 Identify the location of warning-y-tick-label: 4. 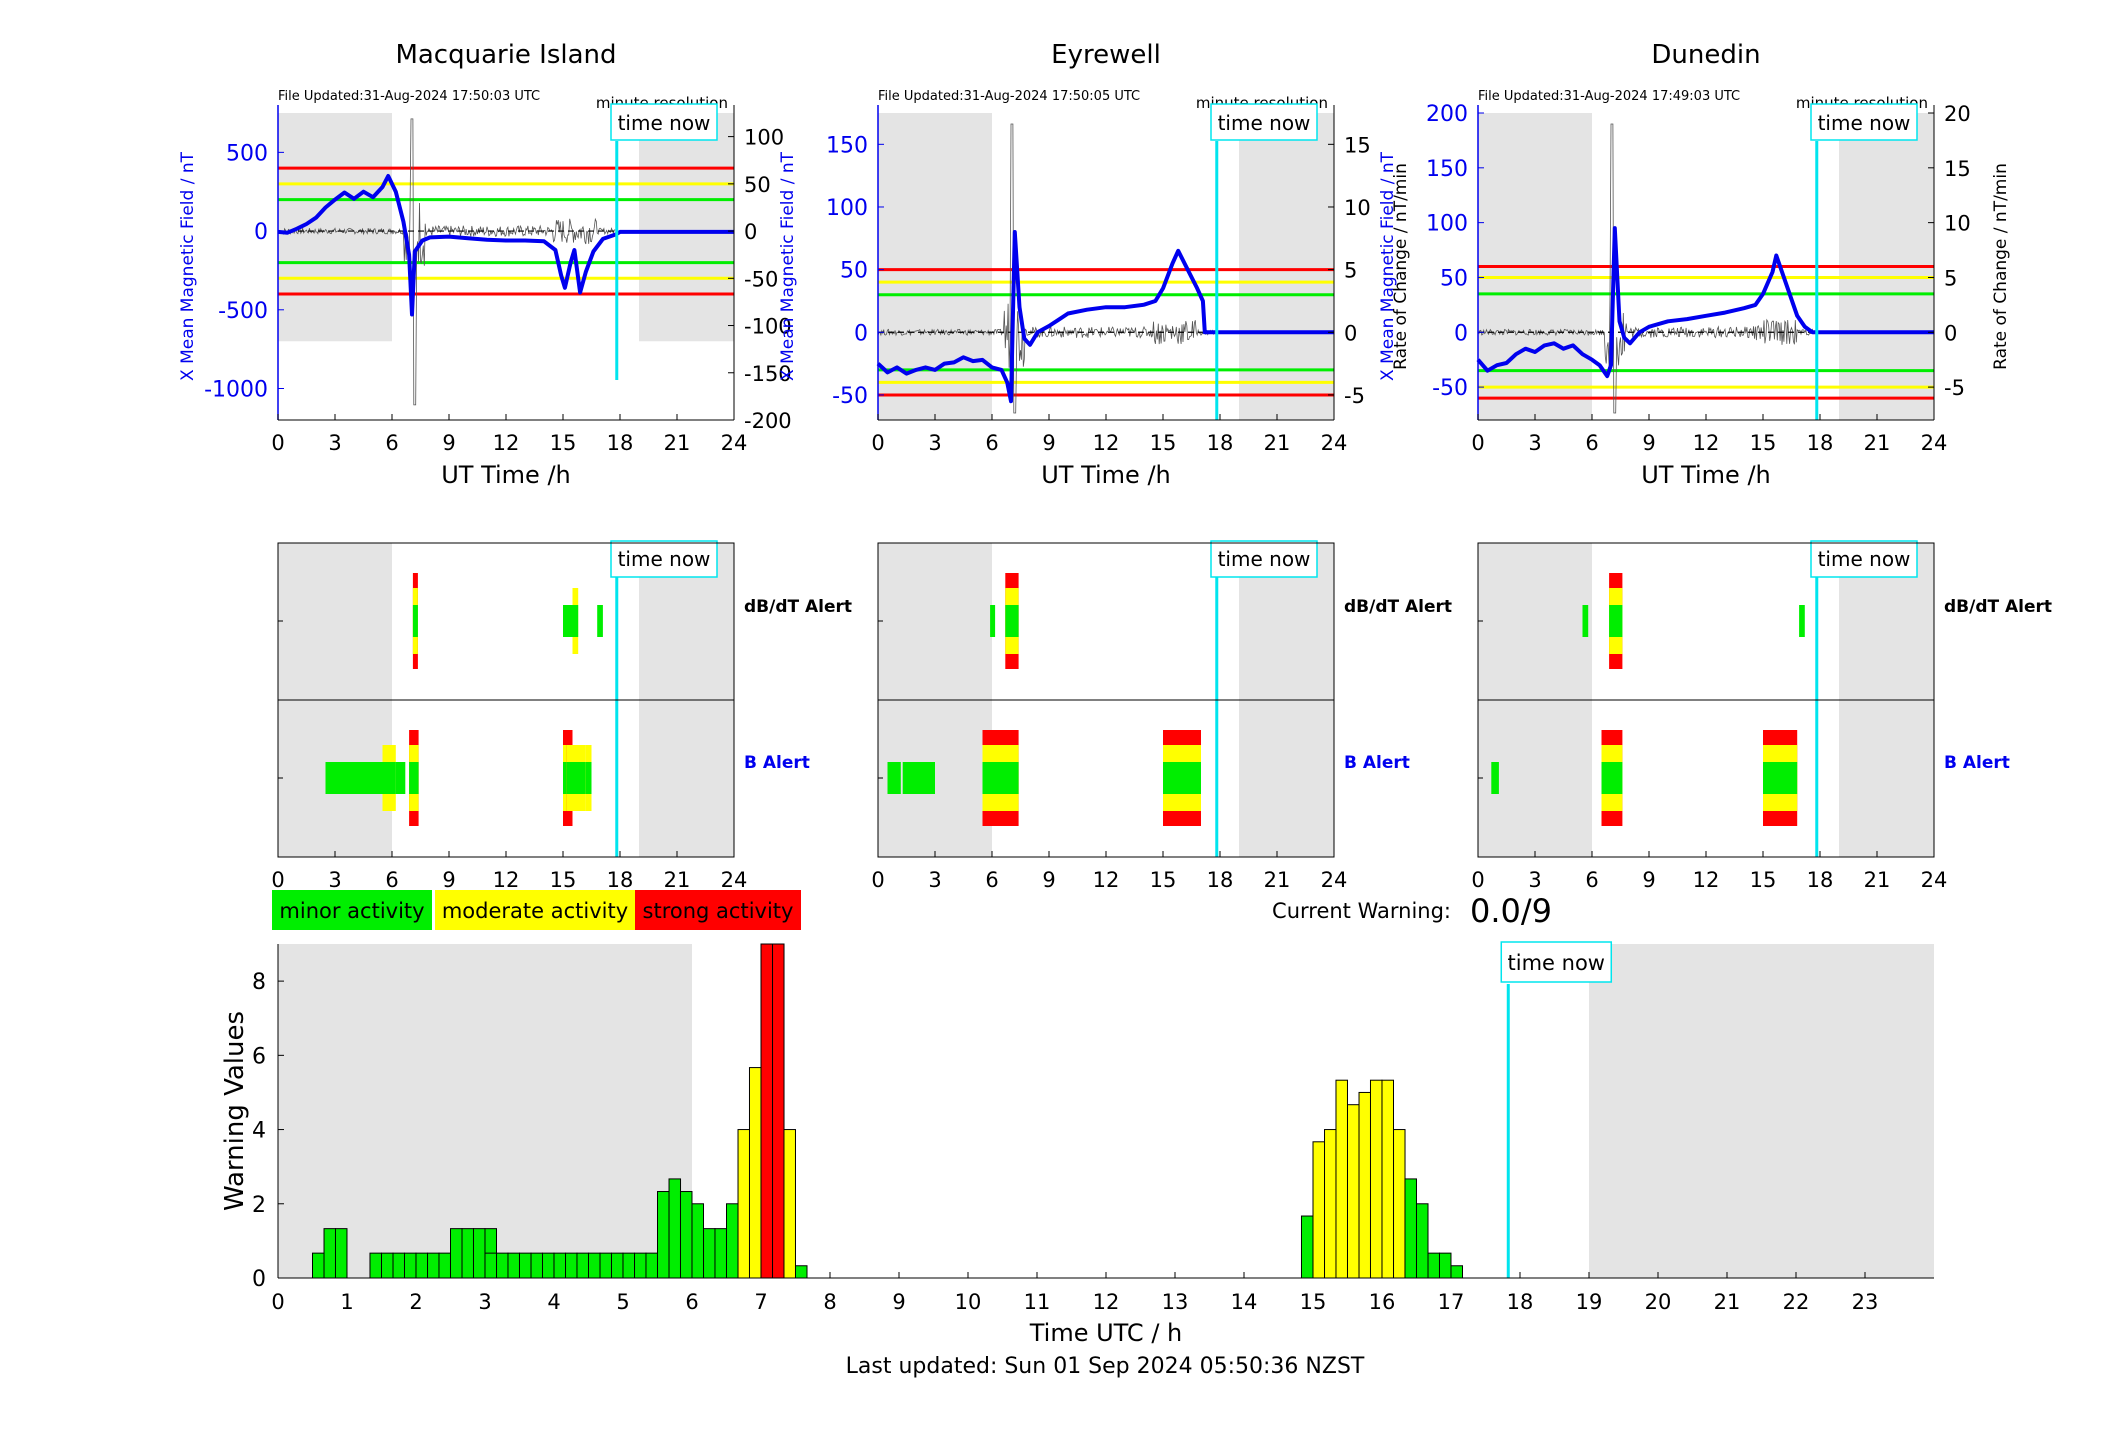
(259, 1131).